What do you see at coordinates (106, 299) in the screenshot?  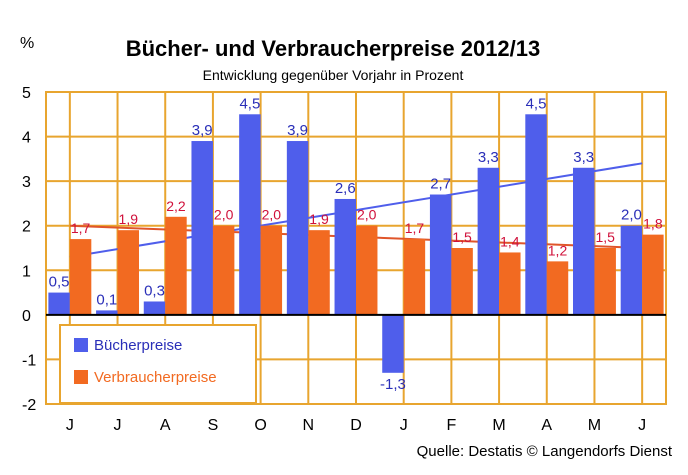 I see `data-label-buecherpreise: 0,1` at bounding box center [106, 299].